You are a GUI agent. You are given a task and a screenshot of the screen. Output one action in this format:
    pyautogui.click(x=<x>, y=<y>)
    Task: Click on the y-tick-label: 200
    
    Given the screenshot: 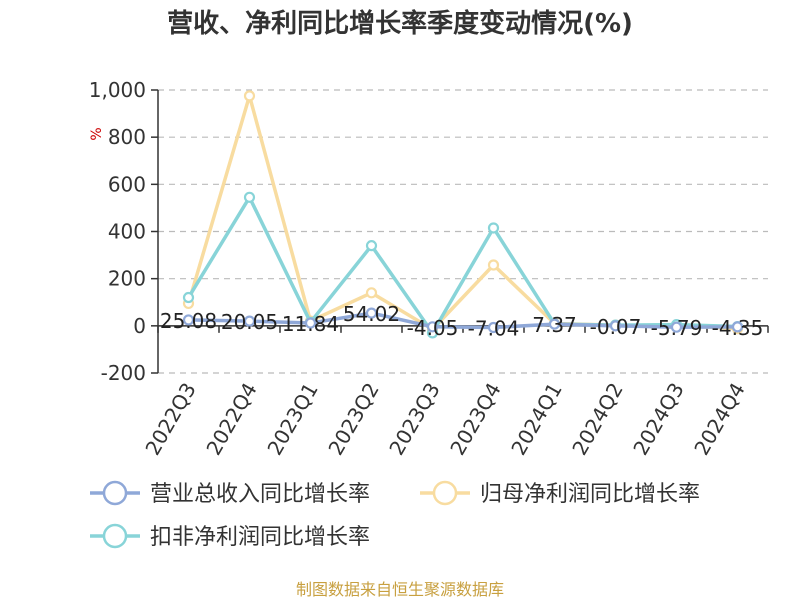 What is the action you would take?
    pyautogui.click(x=127, y=279)
    